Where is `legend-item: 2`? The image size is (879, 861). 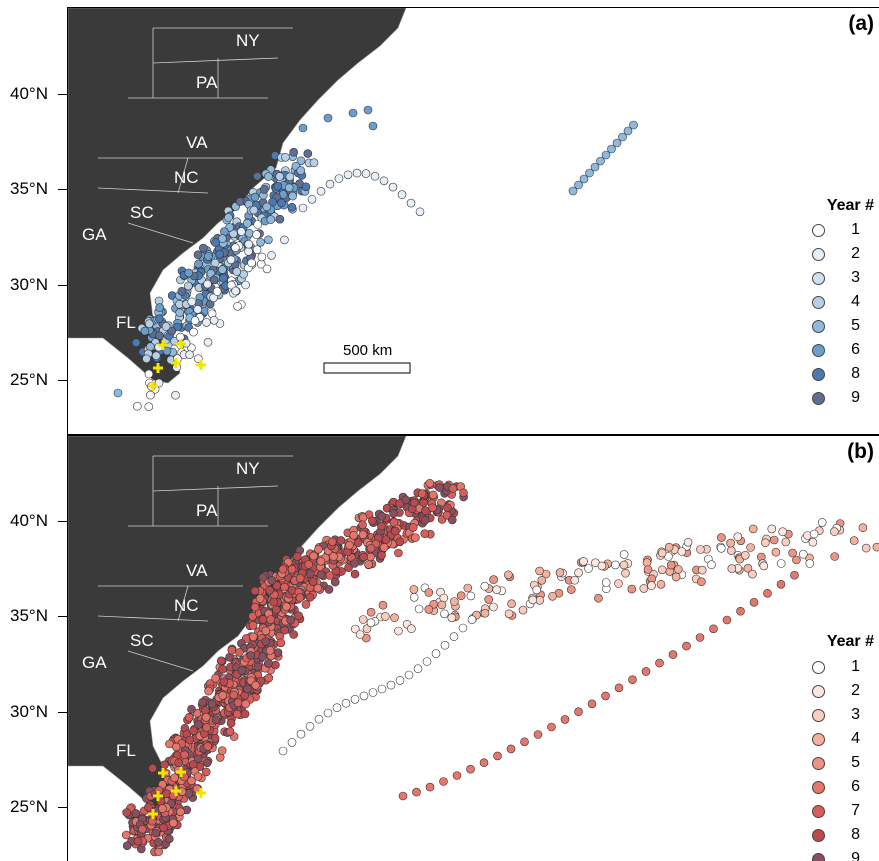 legend-item: 2 is located at coordinates (836, 254).